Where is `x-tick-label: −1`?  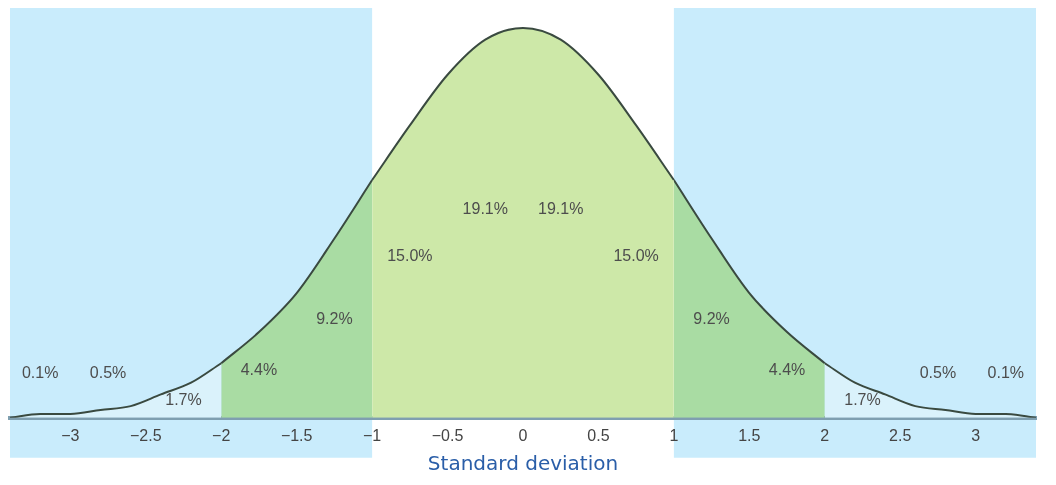
x-tick-label: −1 is located at coordinates (372, 435).